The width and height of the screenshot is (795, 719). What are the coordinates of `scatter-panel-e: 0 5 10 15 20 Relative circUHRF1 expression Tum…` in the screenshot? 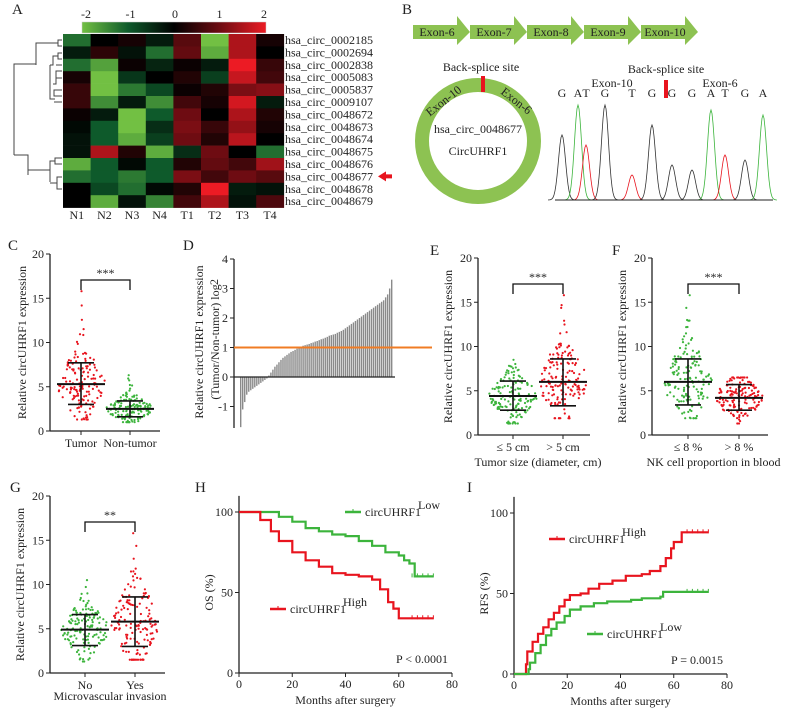 It's located at (521, 360).